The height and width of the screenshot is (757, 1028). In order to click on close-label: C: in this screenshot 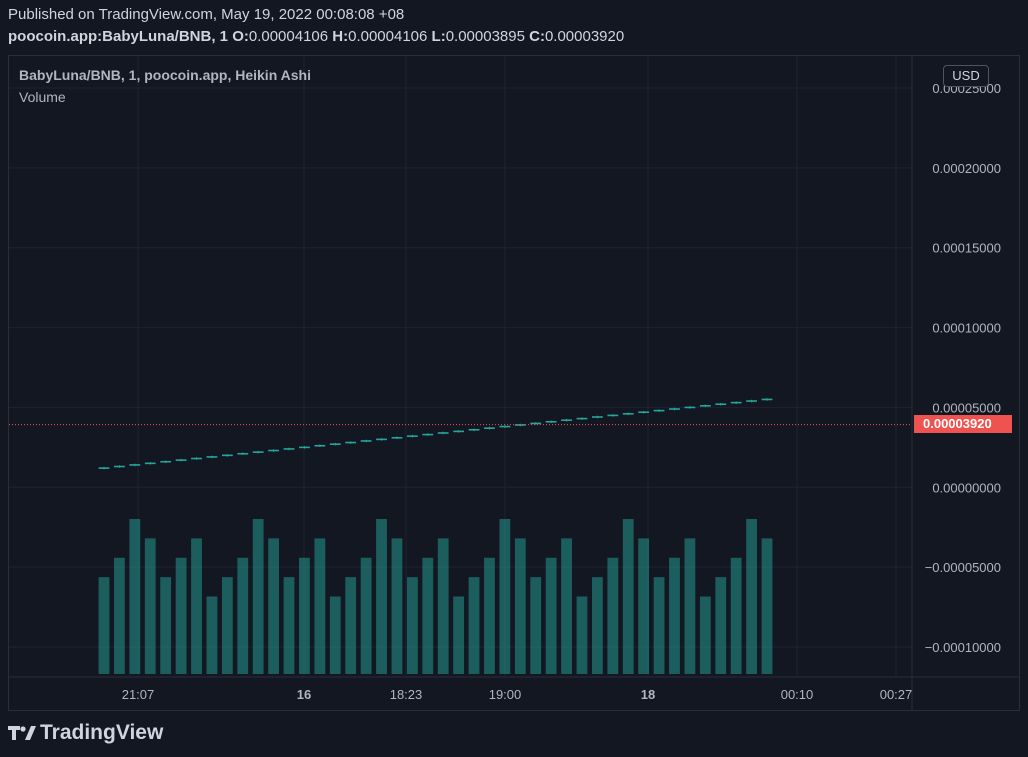, I will do `click(537, 36)`.